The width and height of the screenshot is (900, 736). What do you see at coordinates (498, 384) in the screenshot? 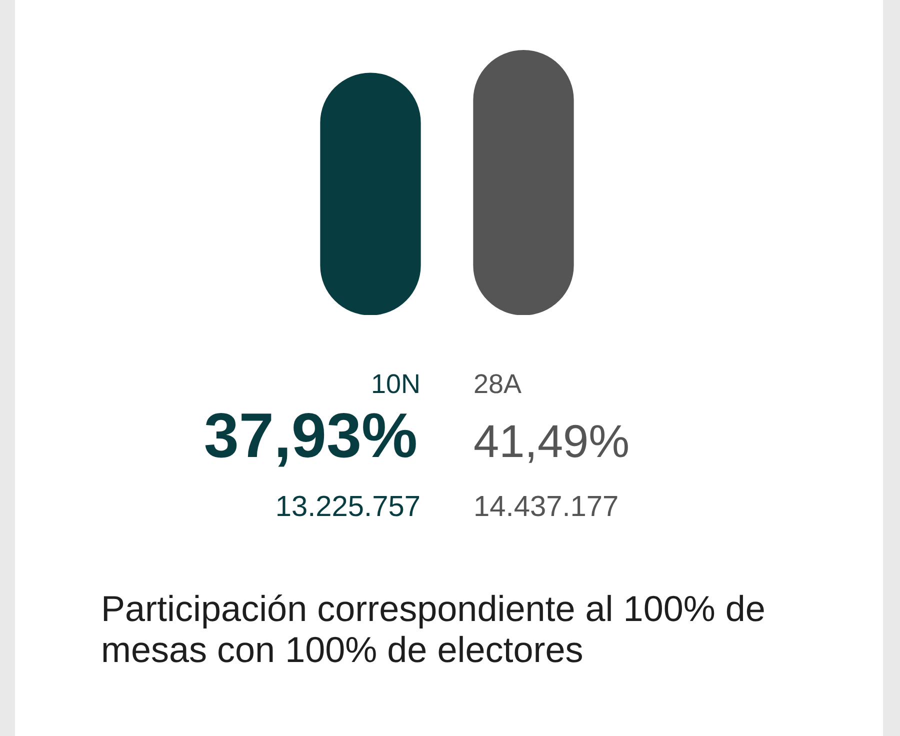
I see `x-tick-label: 28A` at bounding box center [498, 384].